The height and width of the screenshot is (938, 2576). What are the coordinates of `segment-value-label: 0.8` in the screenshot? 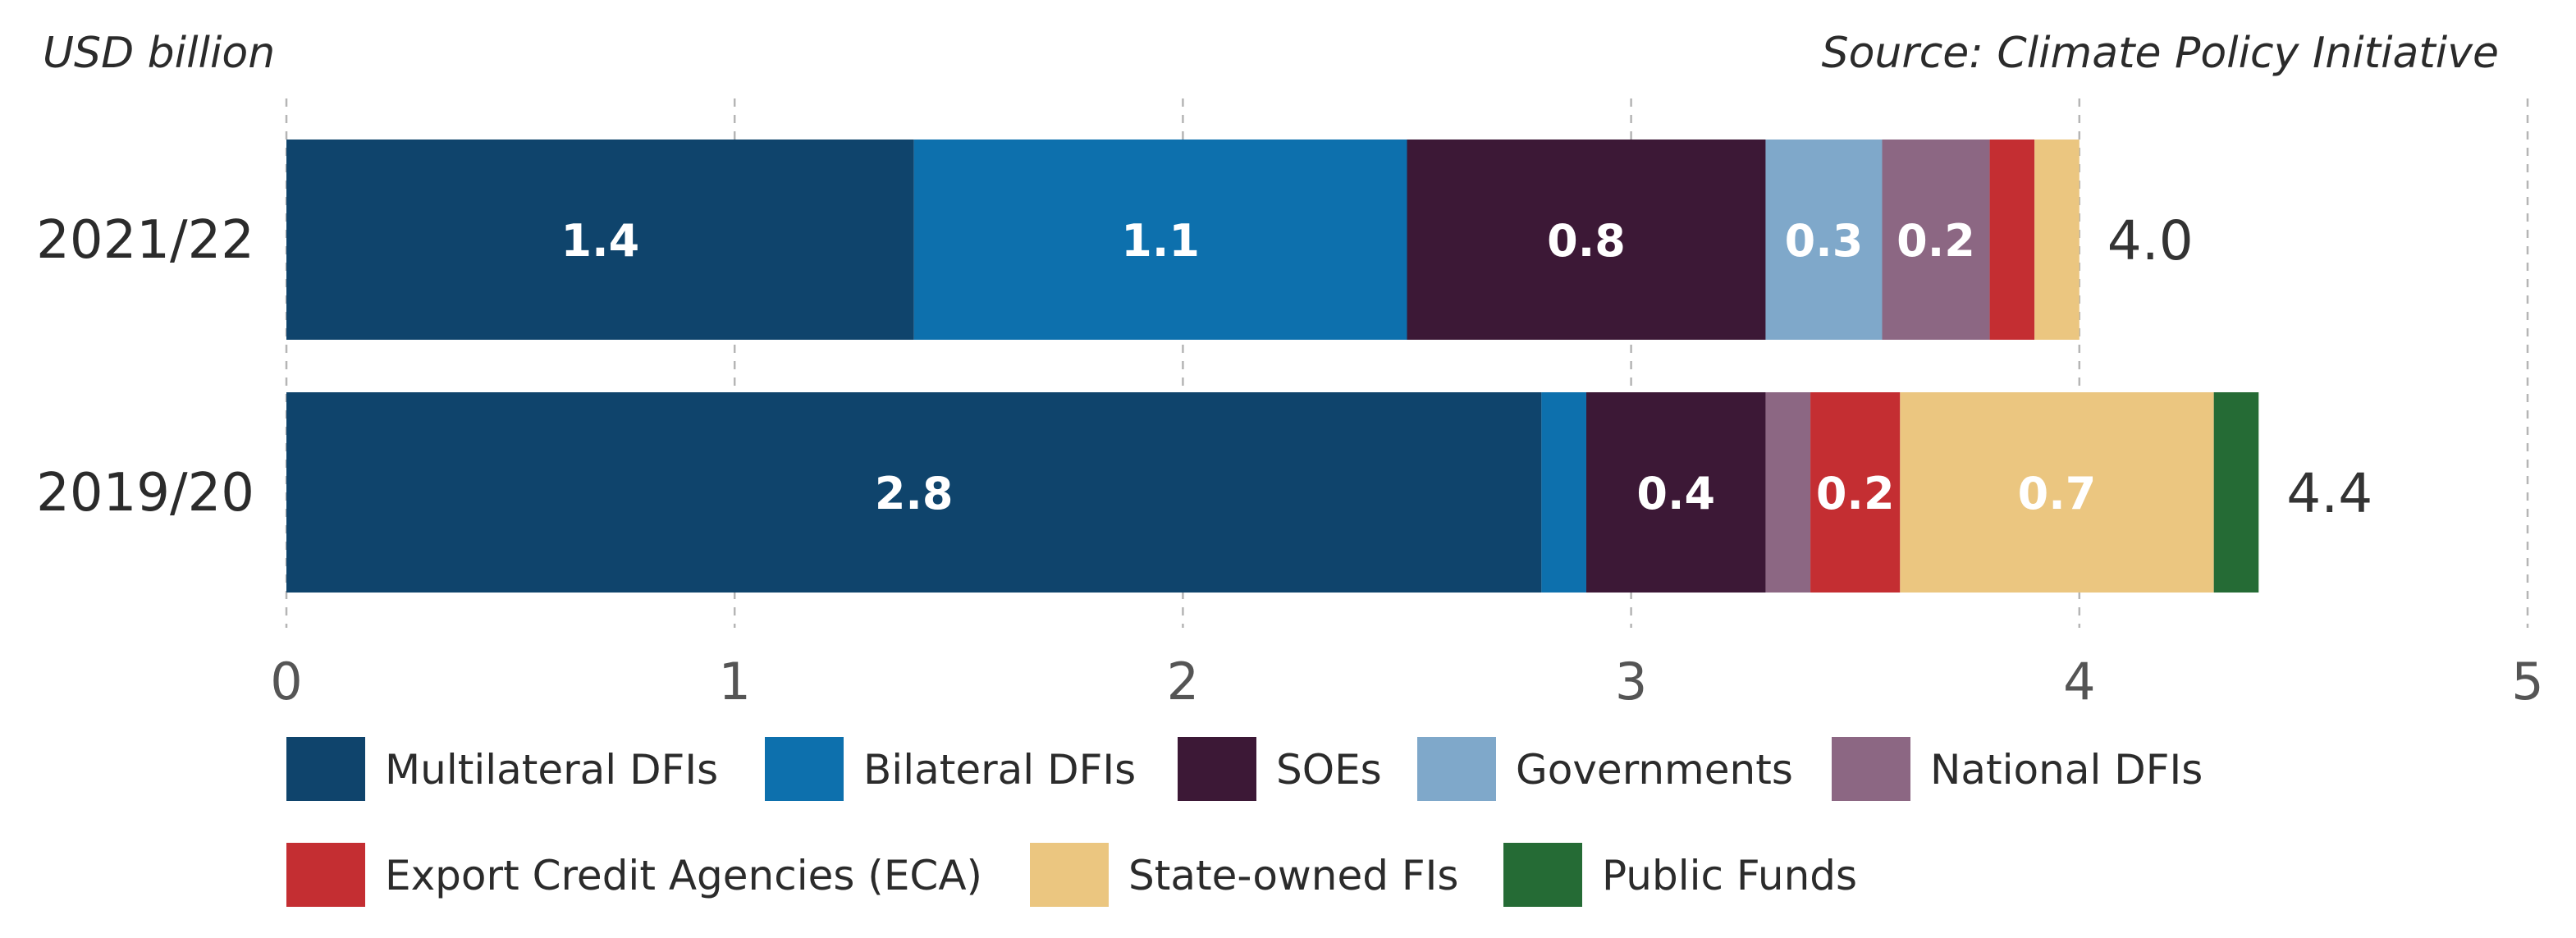 It's located at (1586, 241).